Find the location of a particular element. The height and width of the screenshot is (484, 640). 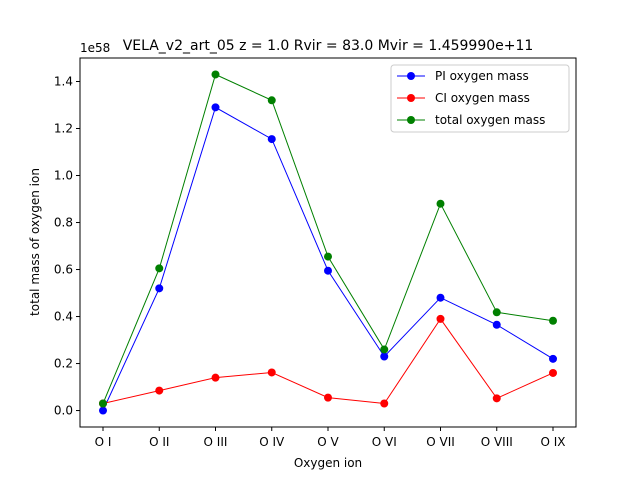

x-axis-label: Oxygen ion is located at coordinates (328, 463).